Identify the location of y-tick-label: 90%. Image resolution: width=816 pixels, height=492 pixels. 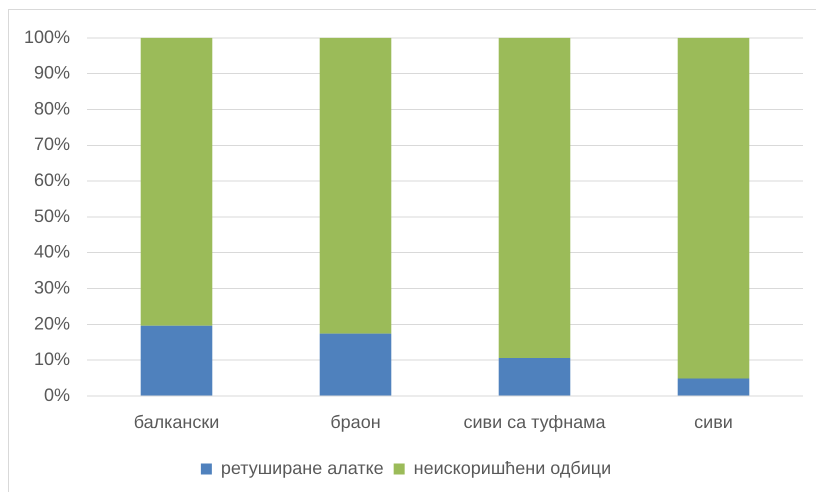
(52, 72).